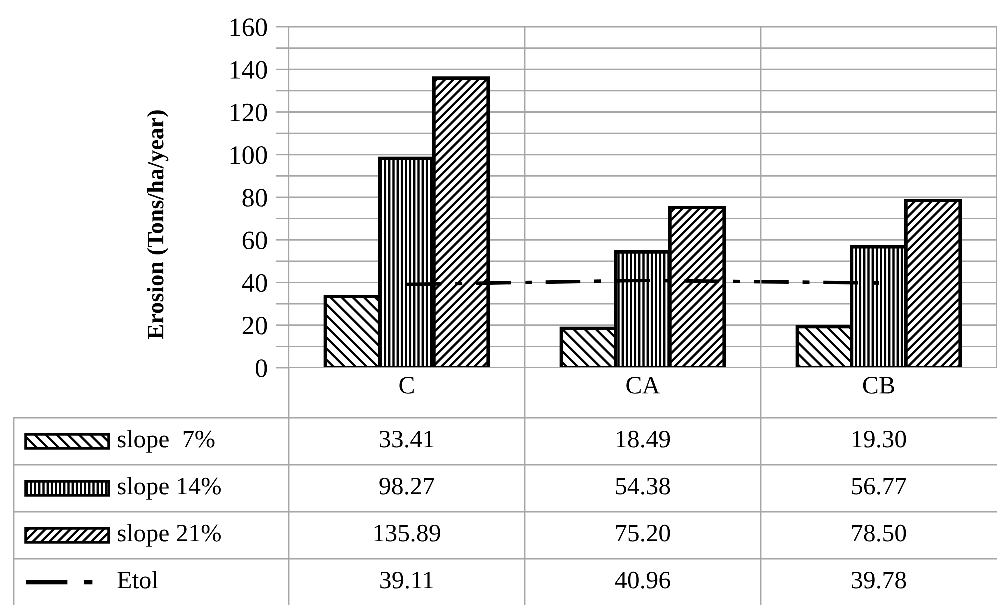  Describe the element at coordinates (255, 241) in the screenshot. I see `y-tick-label: 60` at that location.